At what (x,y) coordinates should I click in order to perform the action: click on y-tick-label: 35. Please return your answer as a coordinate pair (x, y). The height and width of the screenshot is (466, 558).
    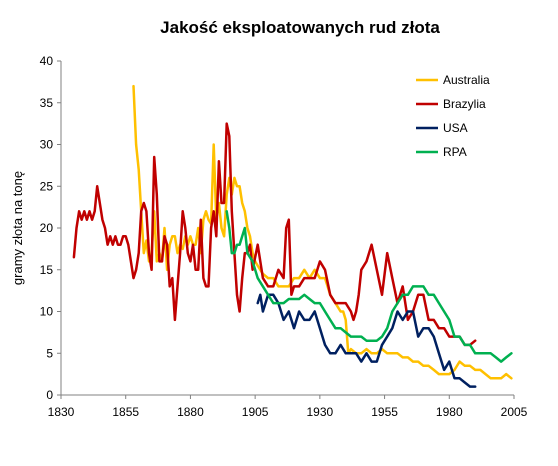
    Looking at the image, I should click on (47, 103).